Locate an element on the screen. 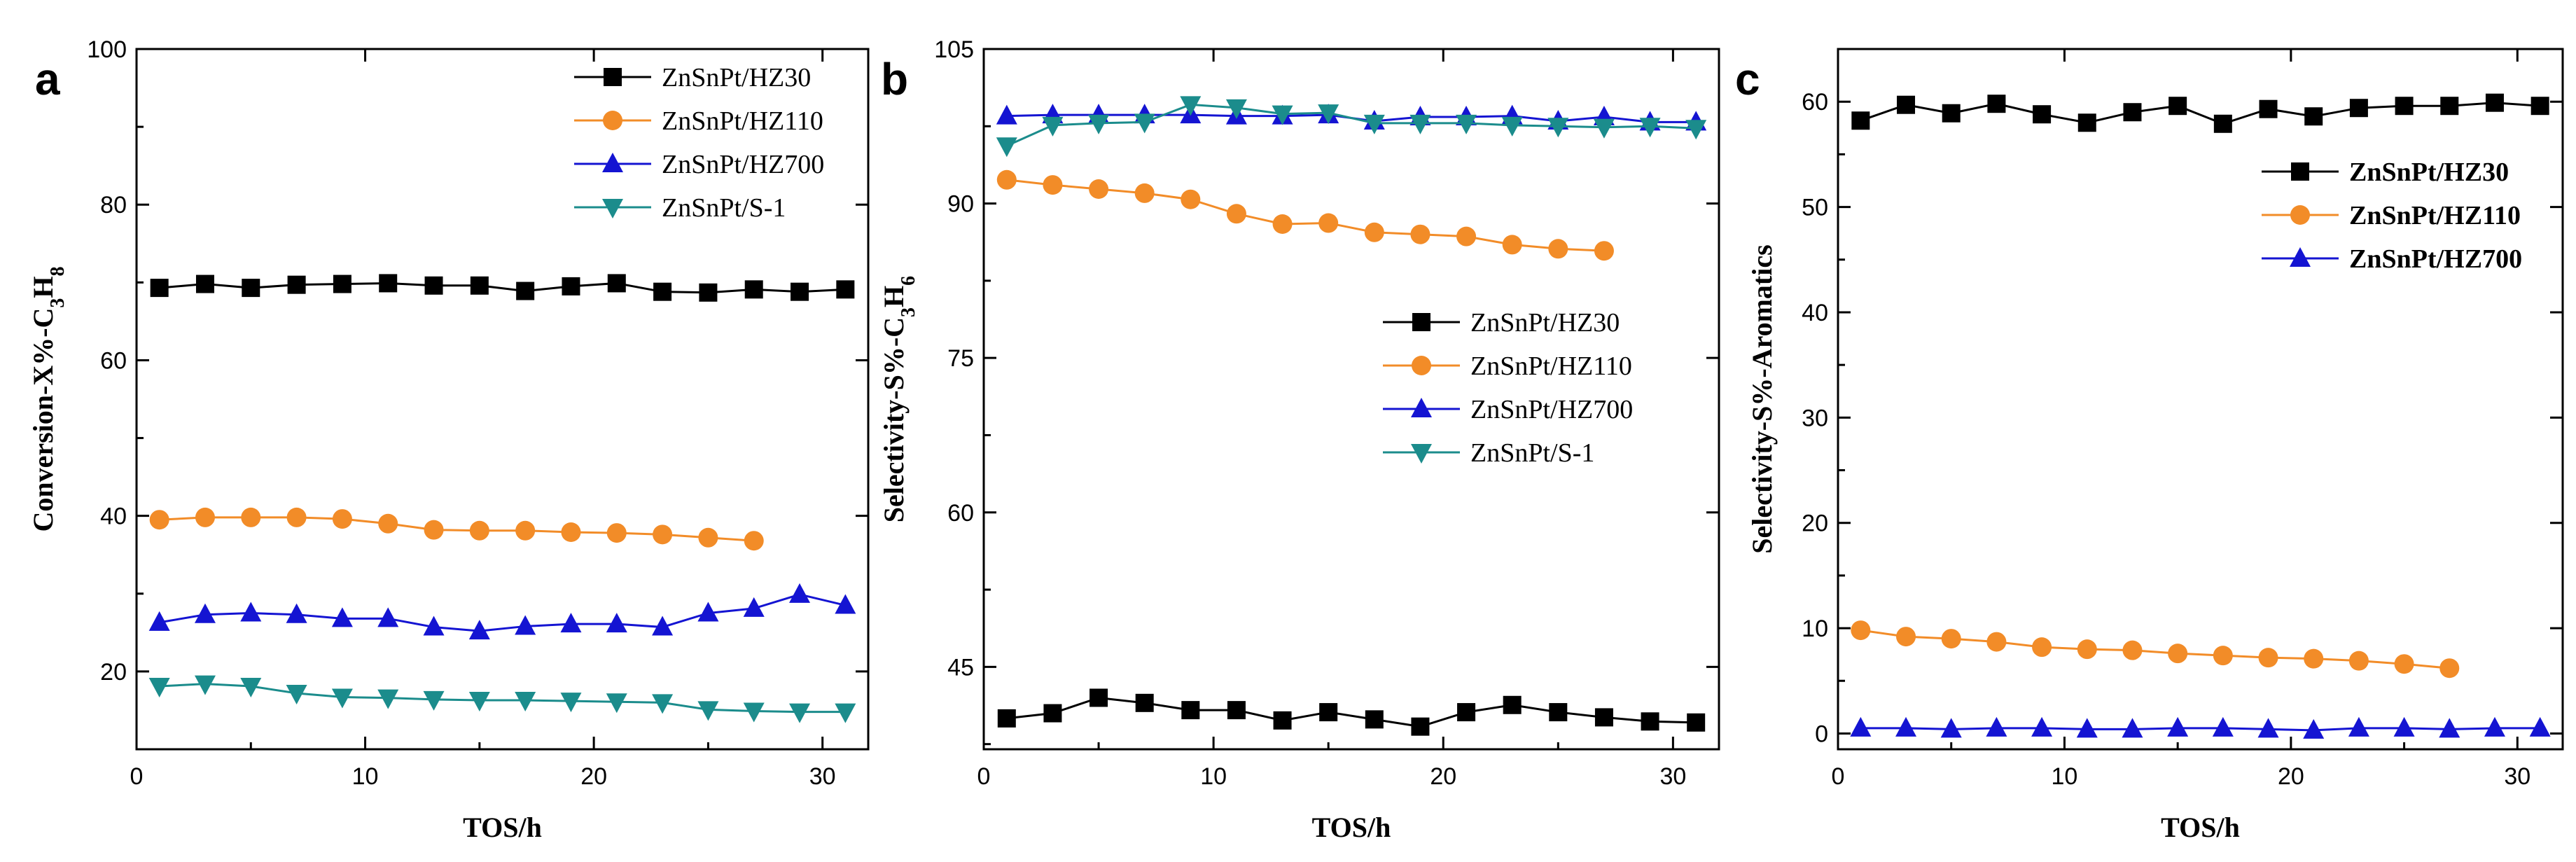 The width and height of the screenshot is (2576, 862). y-axis-title-part: H is located at coordinates (43, 287).